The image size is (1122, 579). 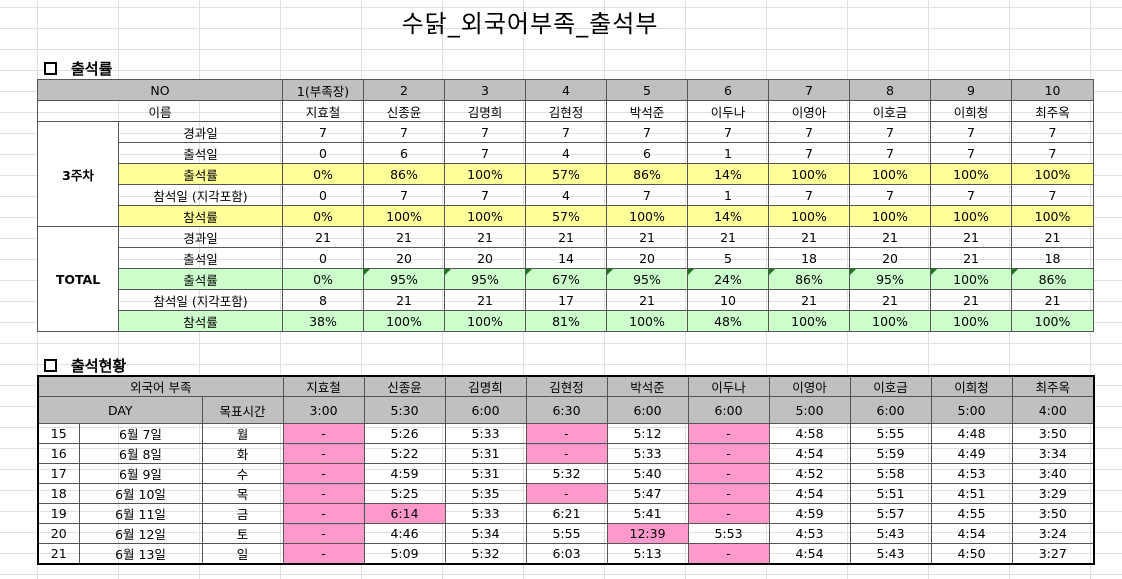 I want to click on group-label-cell: TOTAL, so click(x=78, y=279).